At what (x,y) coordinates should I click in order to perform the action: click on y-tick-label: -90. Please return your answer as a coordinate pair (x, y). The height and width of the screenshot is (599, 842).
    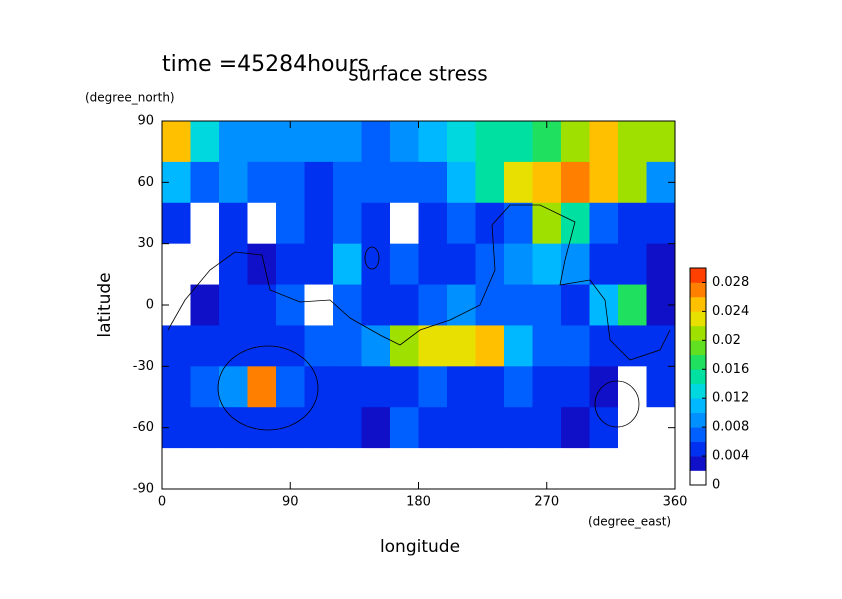
    Looking at the image, I should click on (143, 489).